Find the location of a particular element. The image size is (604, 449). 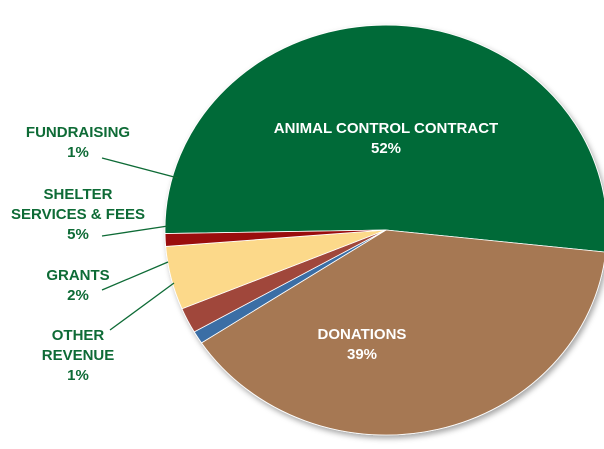

leader-grants is located at coordinates (135, 276).